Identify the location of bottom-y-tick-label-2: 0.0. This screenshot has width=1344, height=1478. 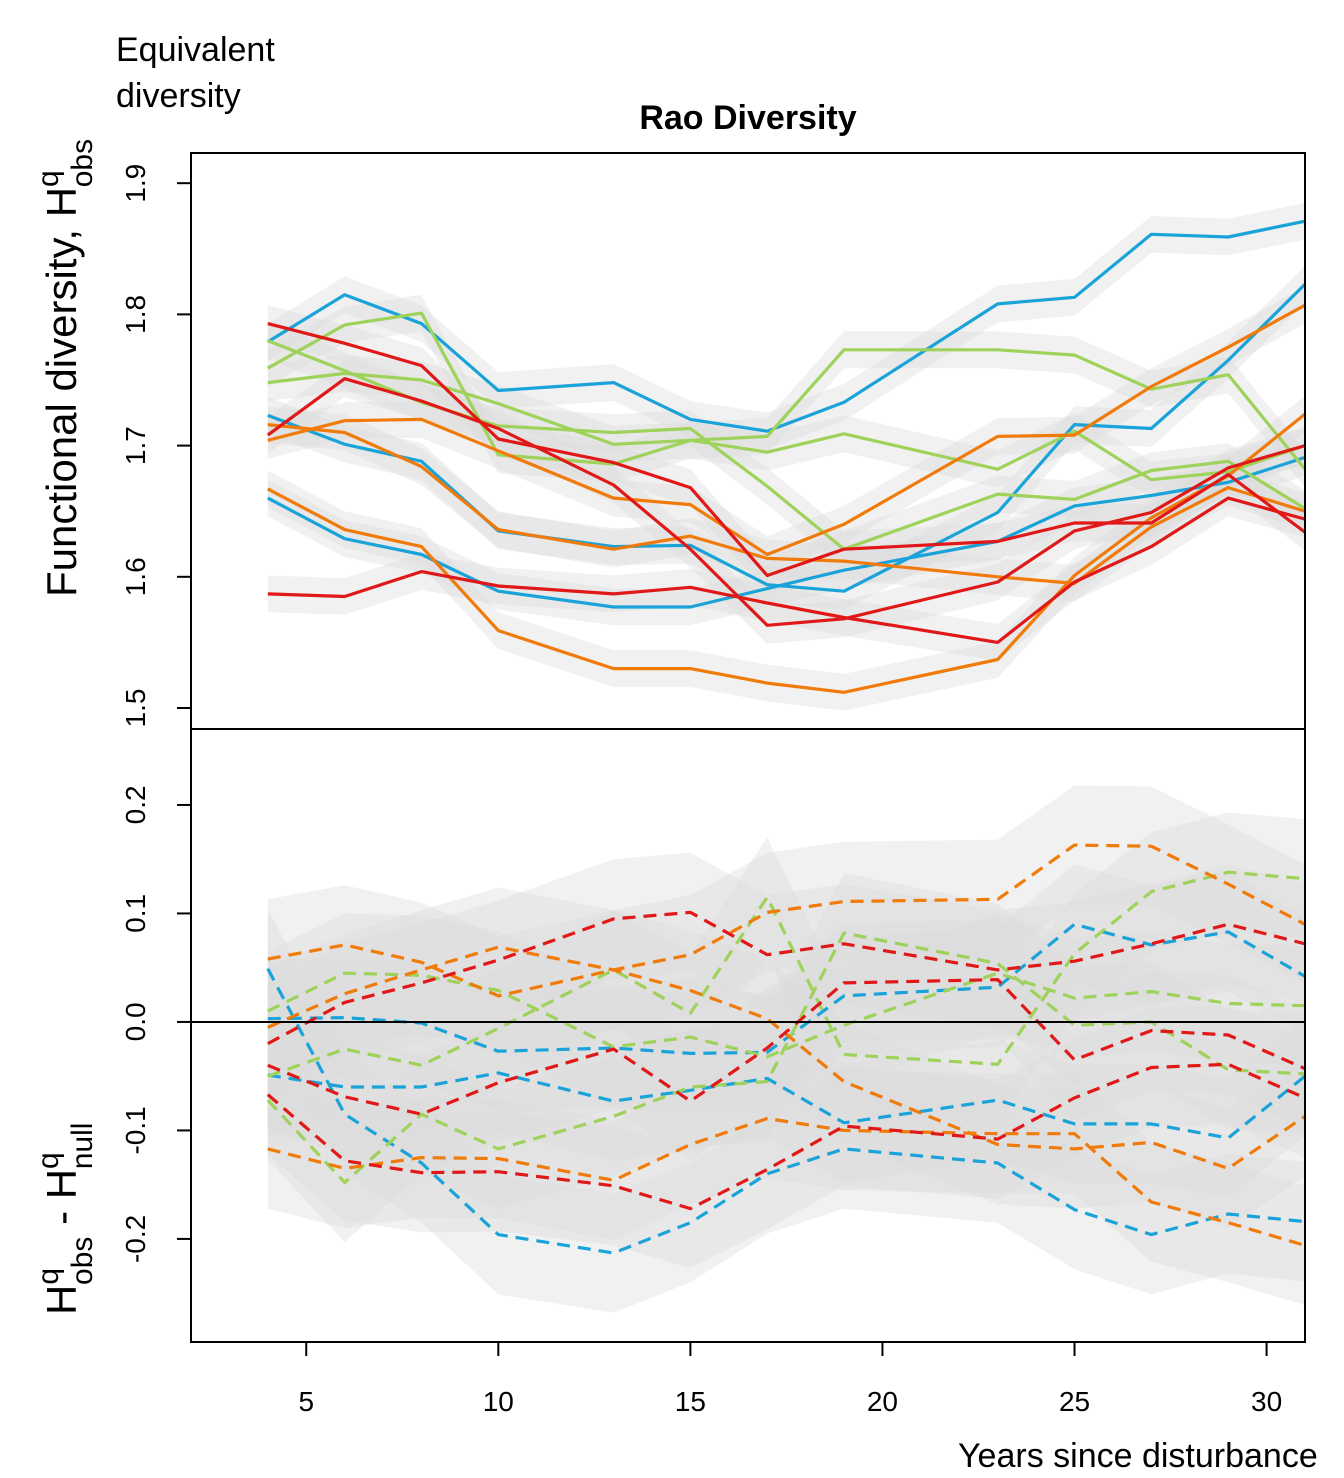
(135, 1021).